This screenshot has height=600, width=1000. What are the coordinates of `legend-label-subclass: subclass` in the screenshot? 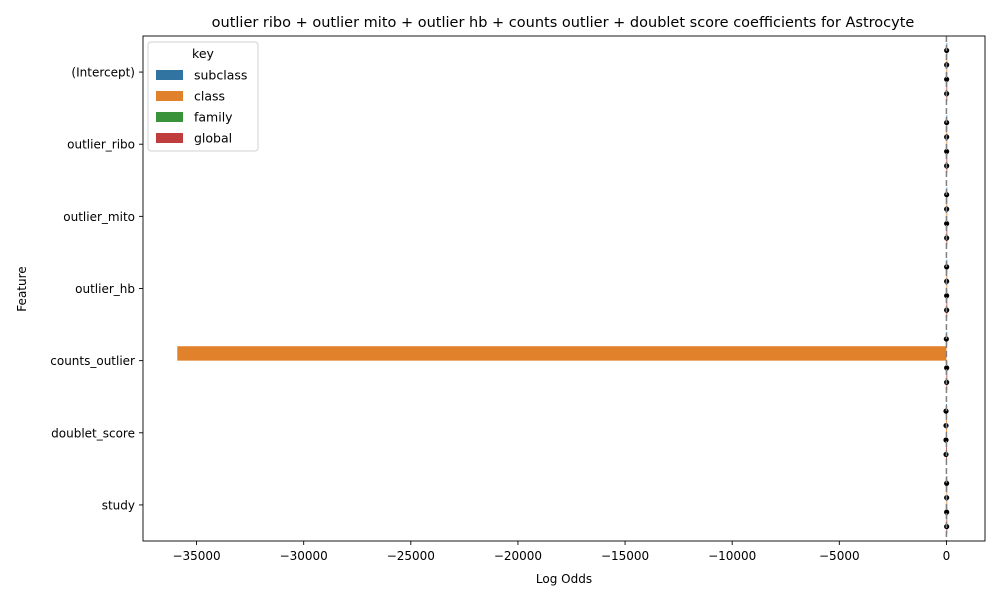 It's located at (220, 75).